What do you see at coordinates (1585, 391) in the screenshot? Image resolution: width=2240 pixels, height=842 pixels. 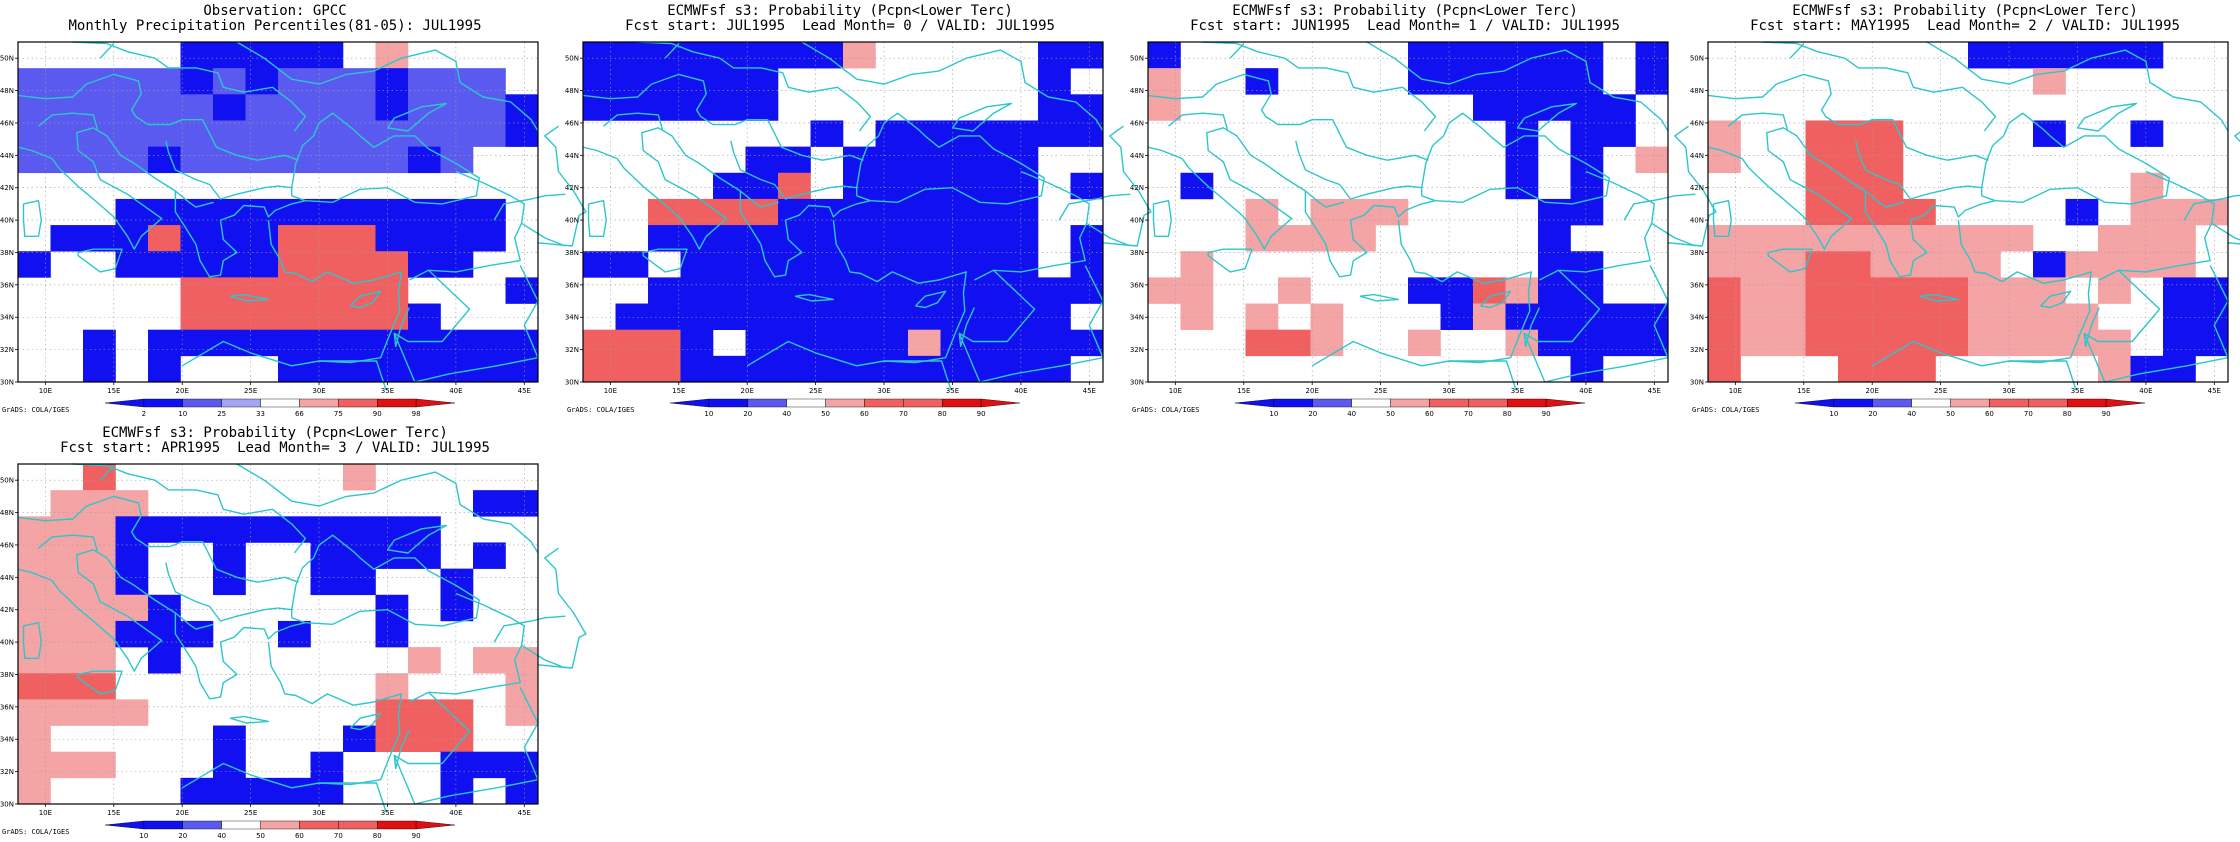 I see `lon-tick-label: 40E` at bounding box center [1585, 391].